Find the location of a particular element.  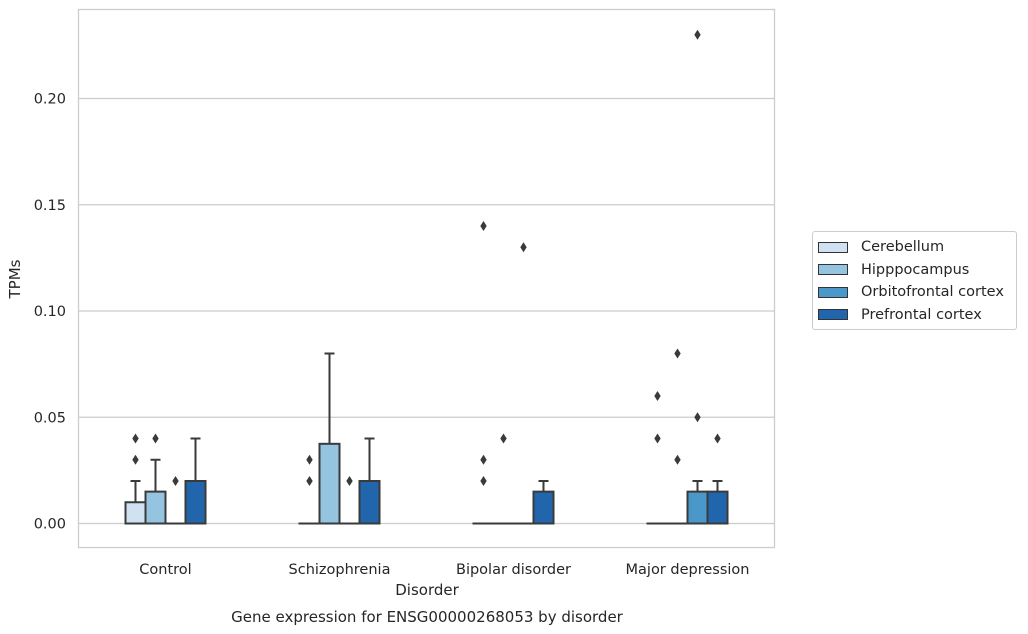

x-tick-label: Schizophrenia is located at coordinates (340, 570).